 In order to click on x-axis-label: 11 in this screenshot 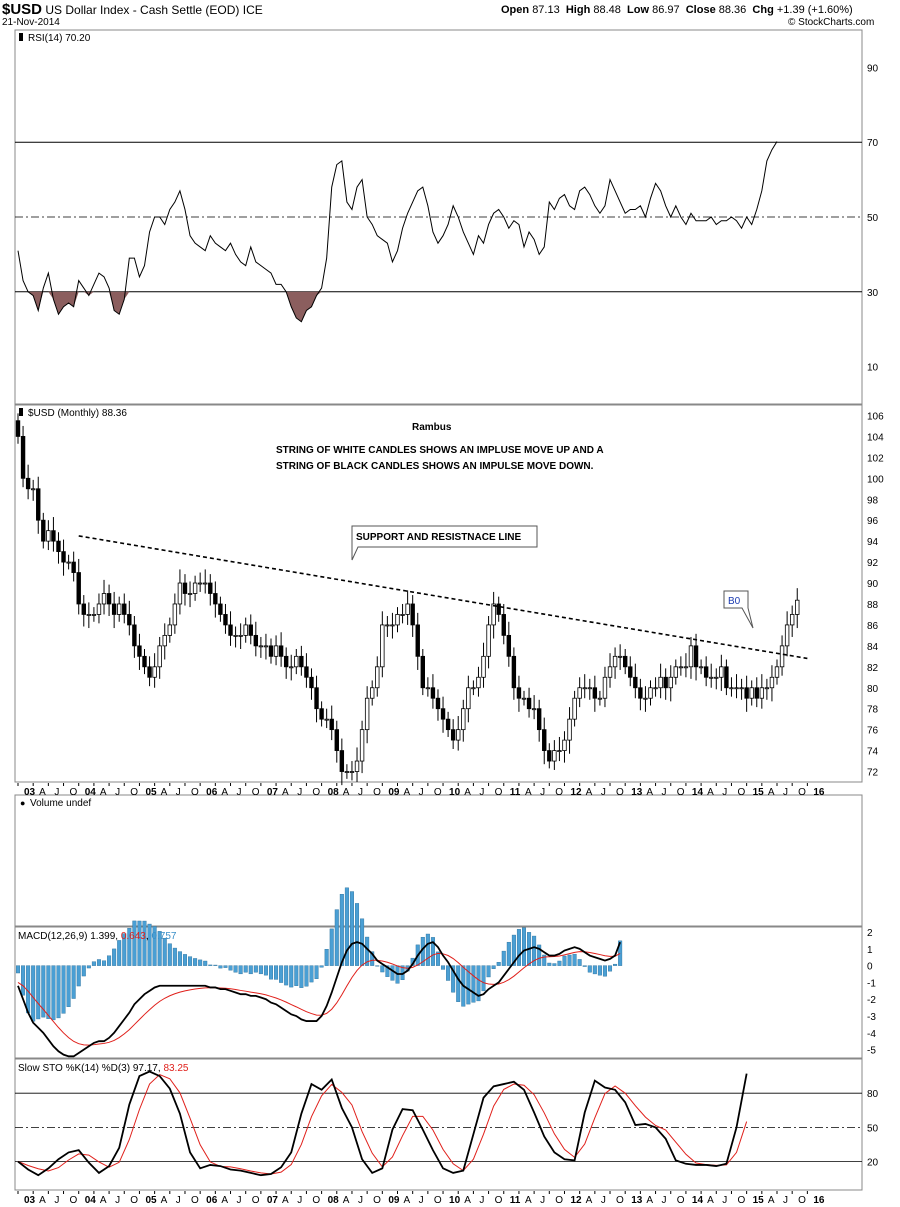, I will do `click(515, 1200)`.